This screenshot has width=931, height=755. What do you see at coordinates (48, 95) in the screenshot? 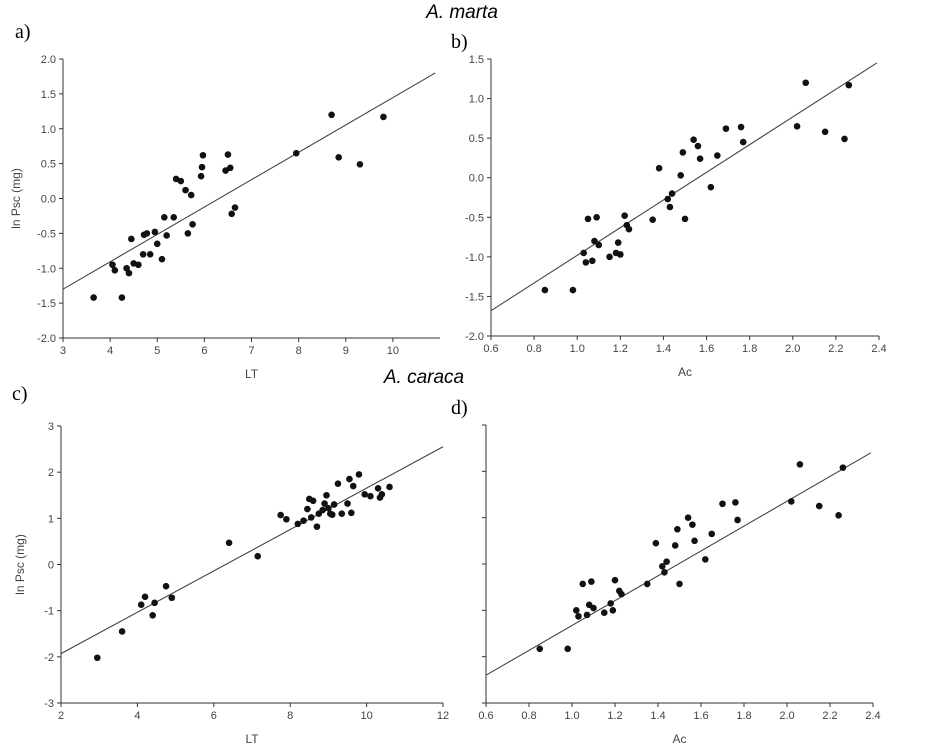
I see `y-tick-label: 1.5` at bounding box center [48, 95].